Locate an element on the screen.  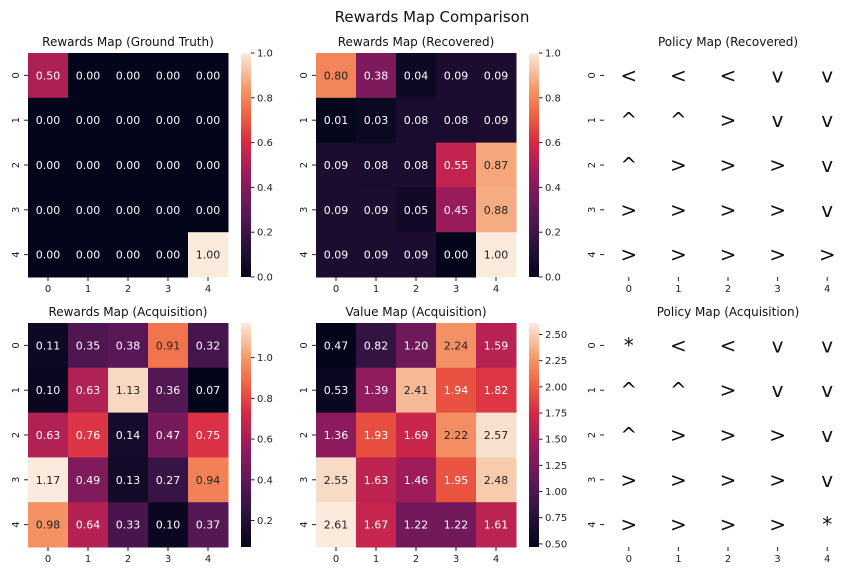
cell-value-label: 1.63 is located at coordinates (376, 480).